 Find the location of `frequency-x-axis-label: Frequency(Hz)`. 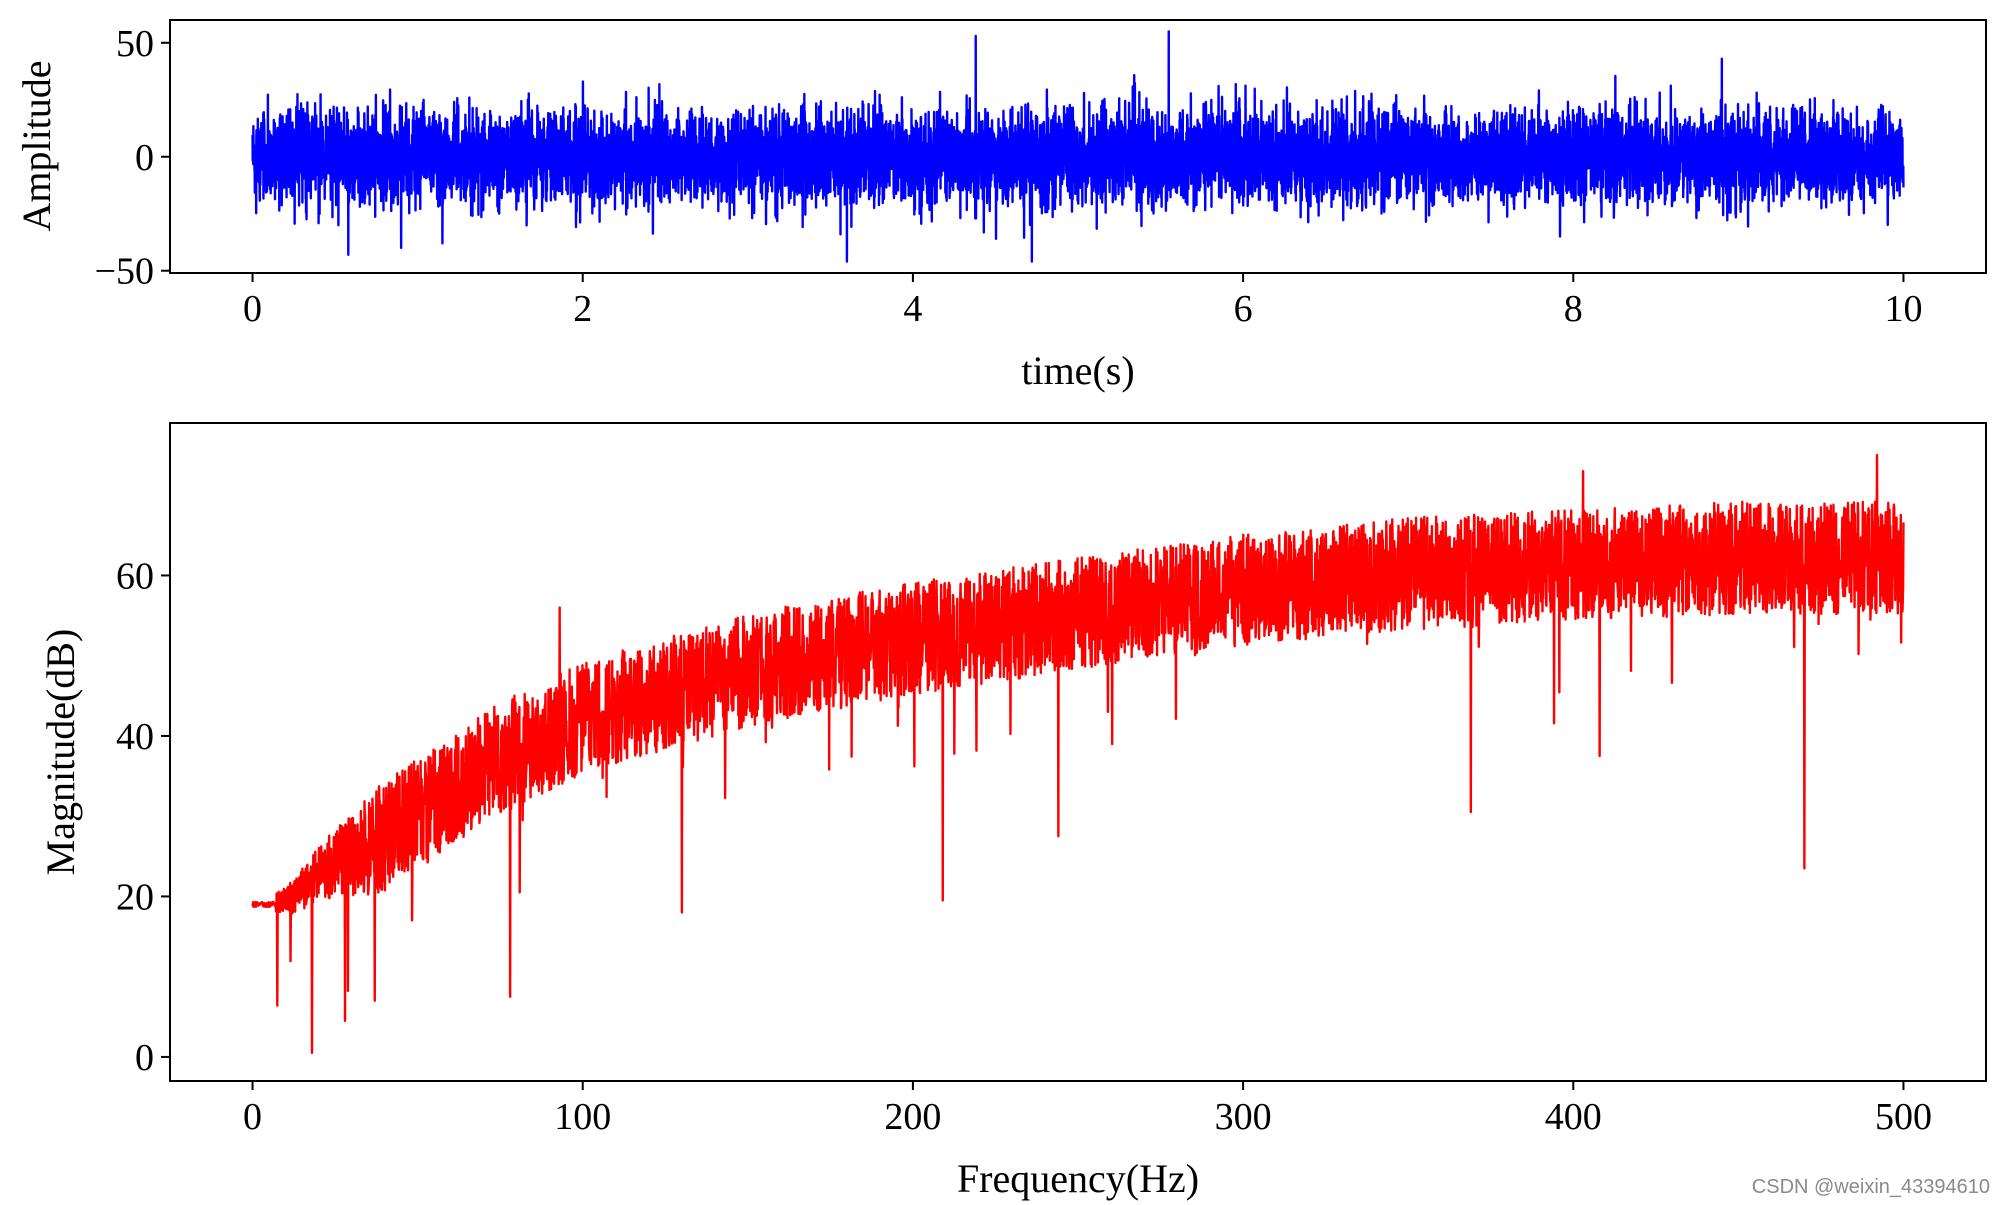

frequency-x-axis-label: Frequency(Hz) is located at coordinates (1078, 1178).